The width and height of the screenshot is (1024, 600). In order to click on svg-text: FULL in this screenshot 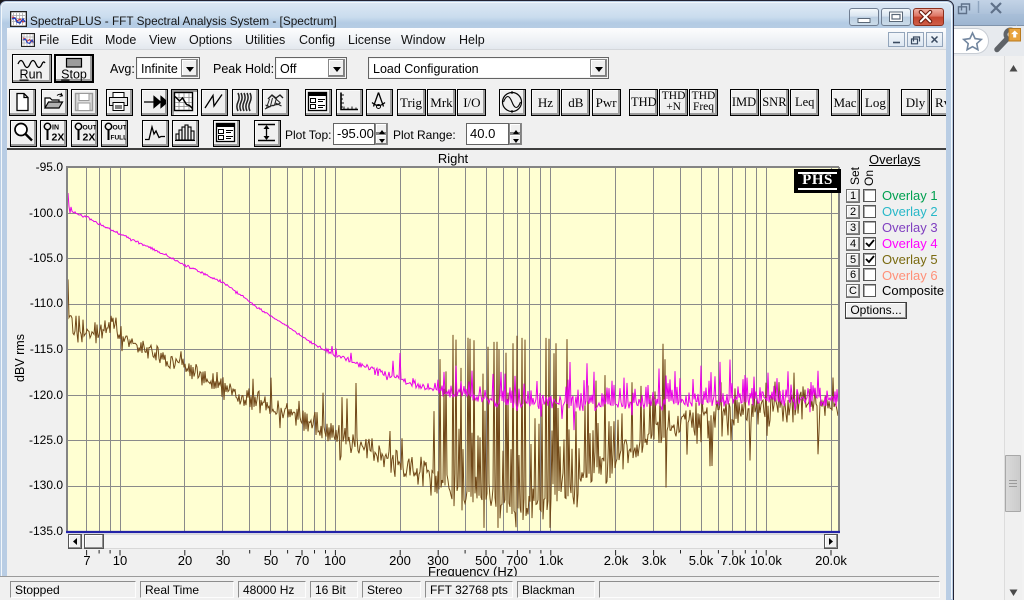, I will do `click(119, 138)`.